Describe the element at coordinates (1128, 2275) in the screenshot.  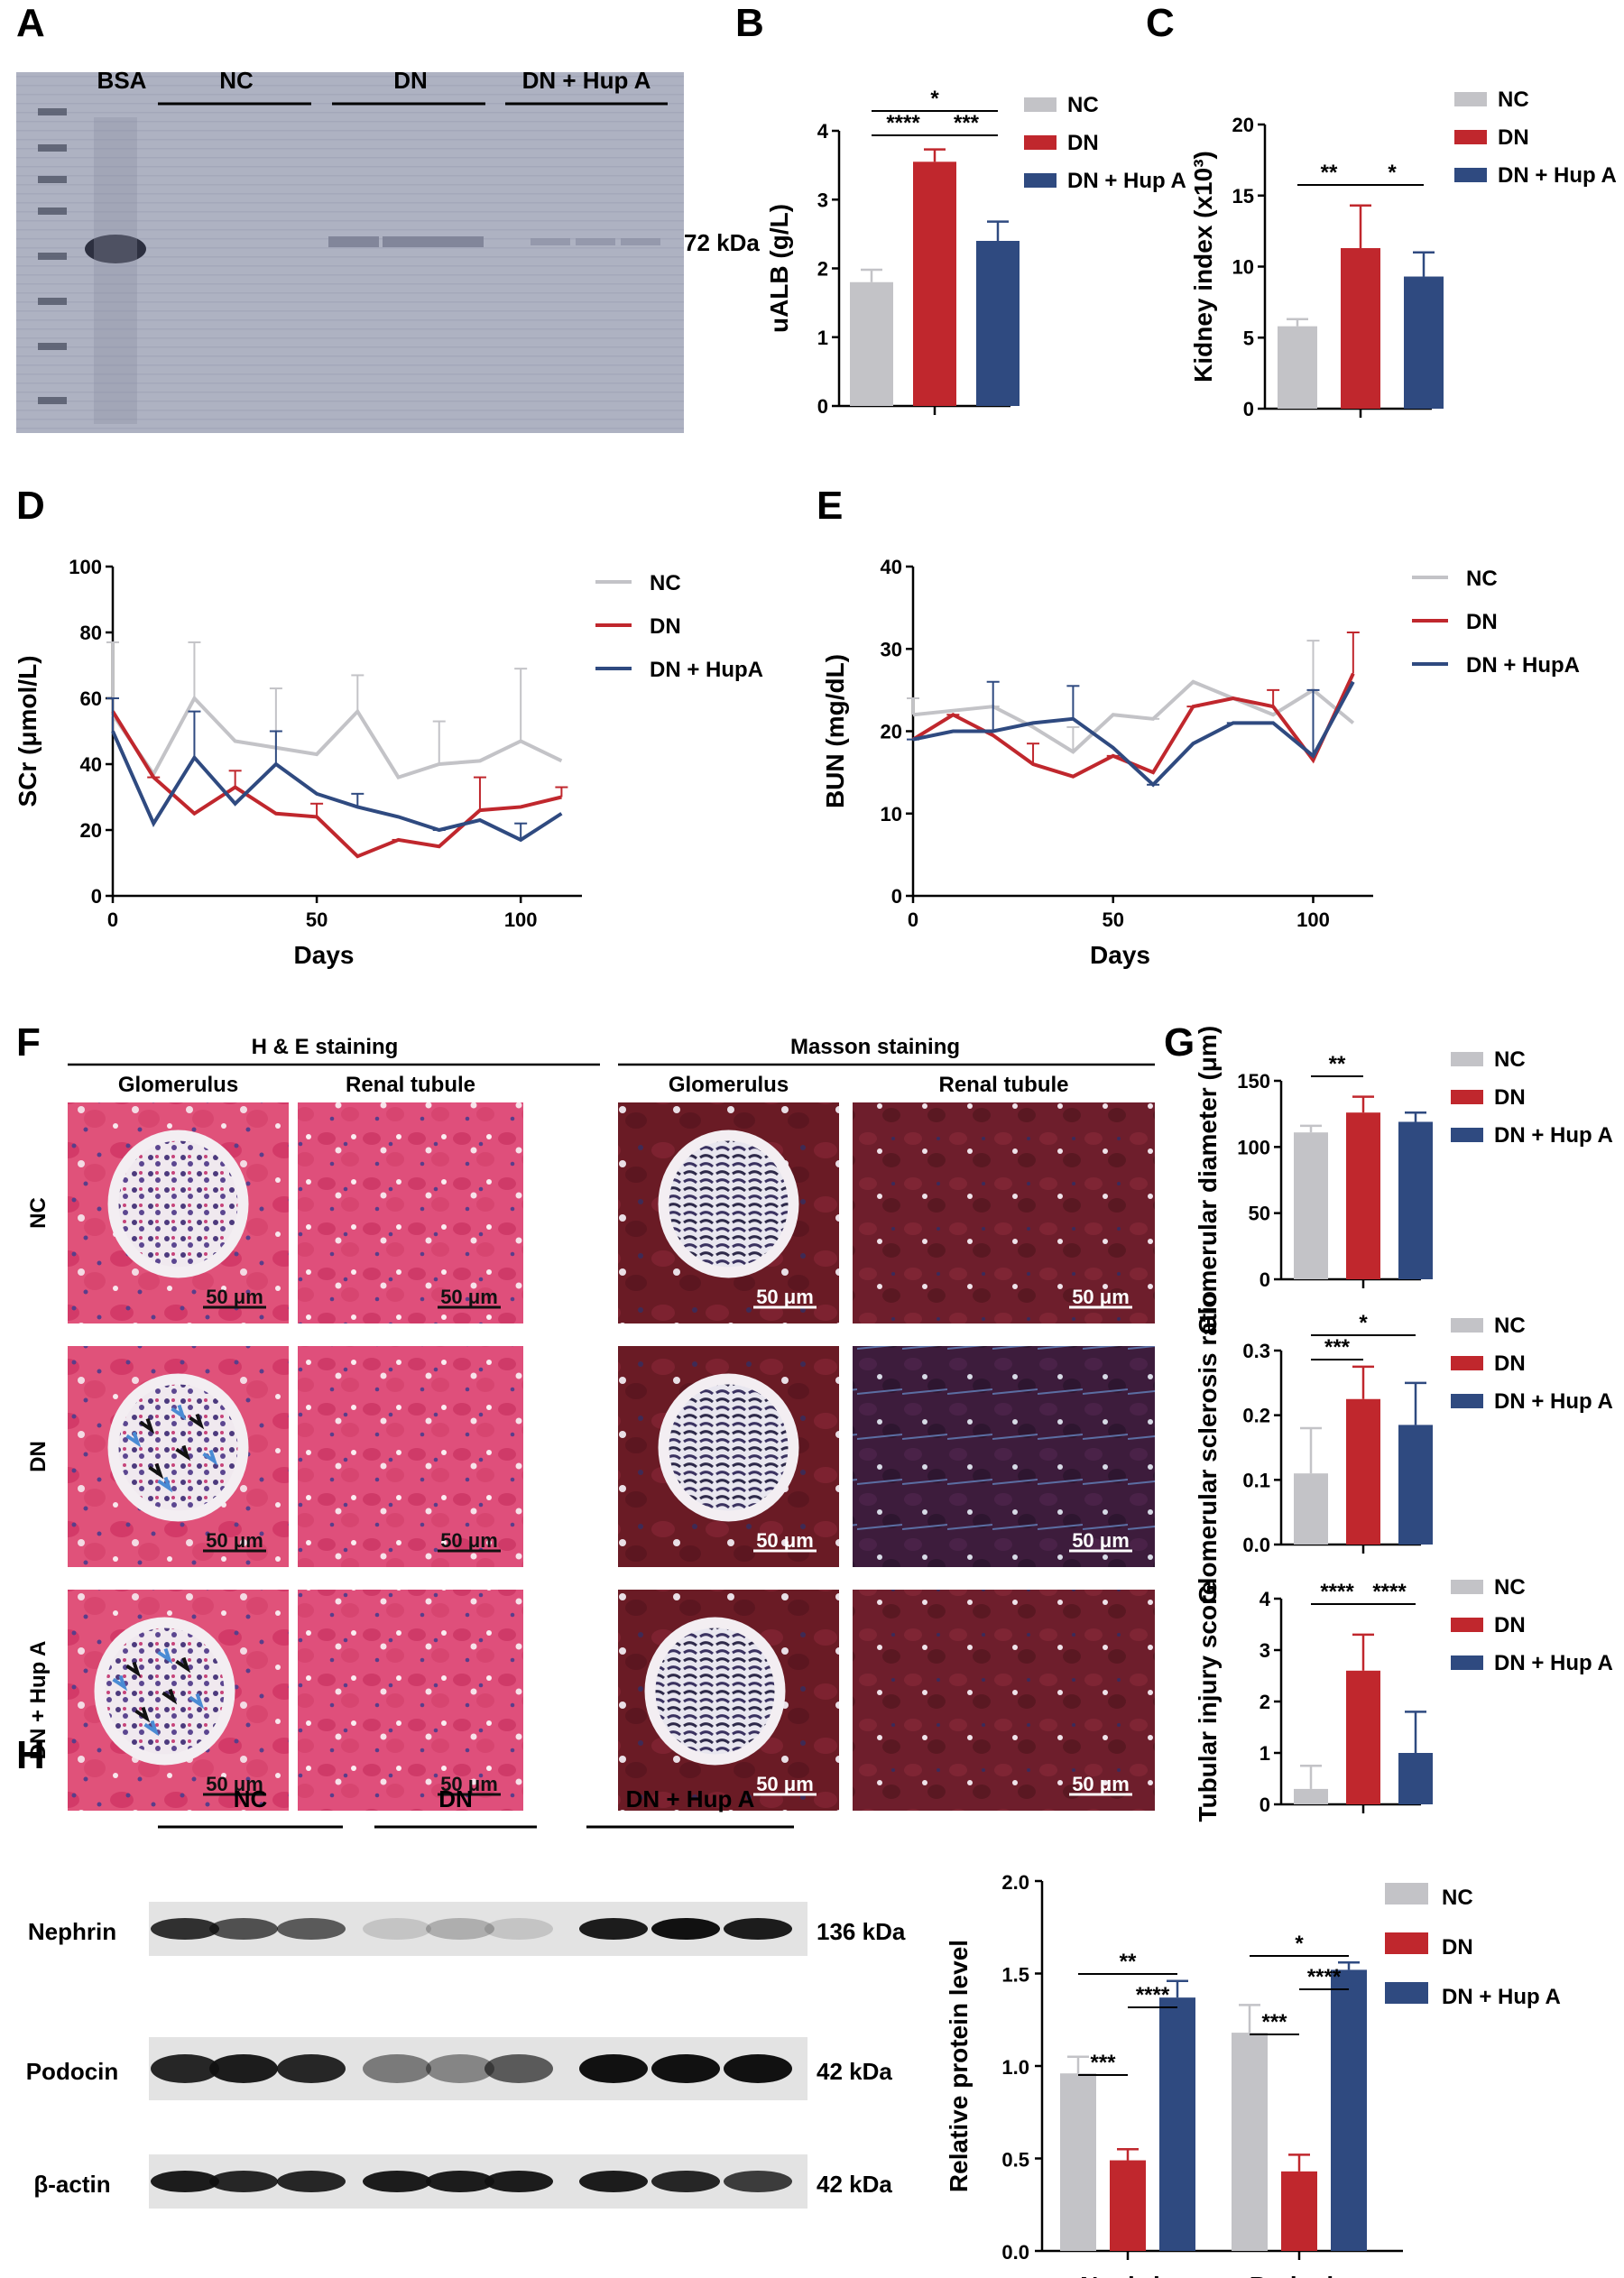
I see `x-category-0: Nephrin` at that location.